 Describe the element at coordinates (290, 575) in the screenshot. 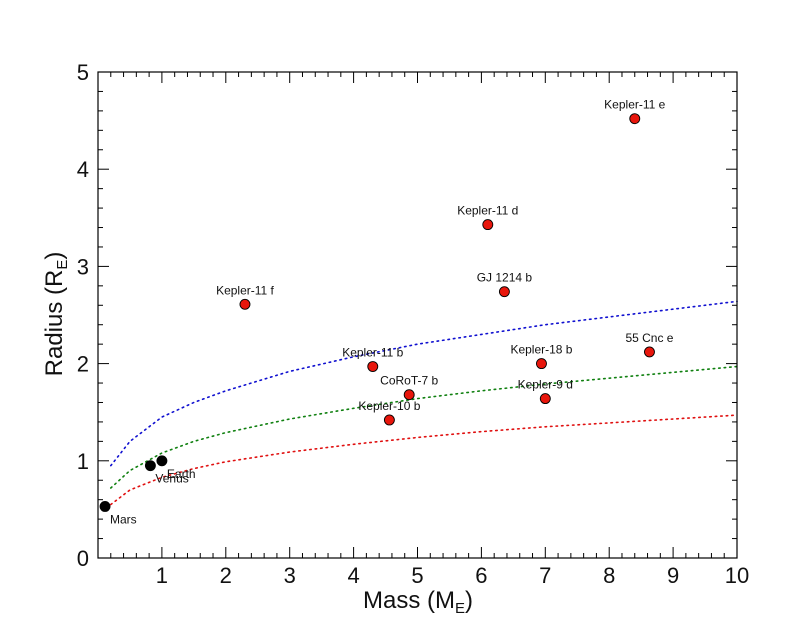

I see `x-tick-label: 3` at that location.